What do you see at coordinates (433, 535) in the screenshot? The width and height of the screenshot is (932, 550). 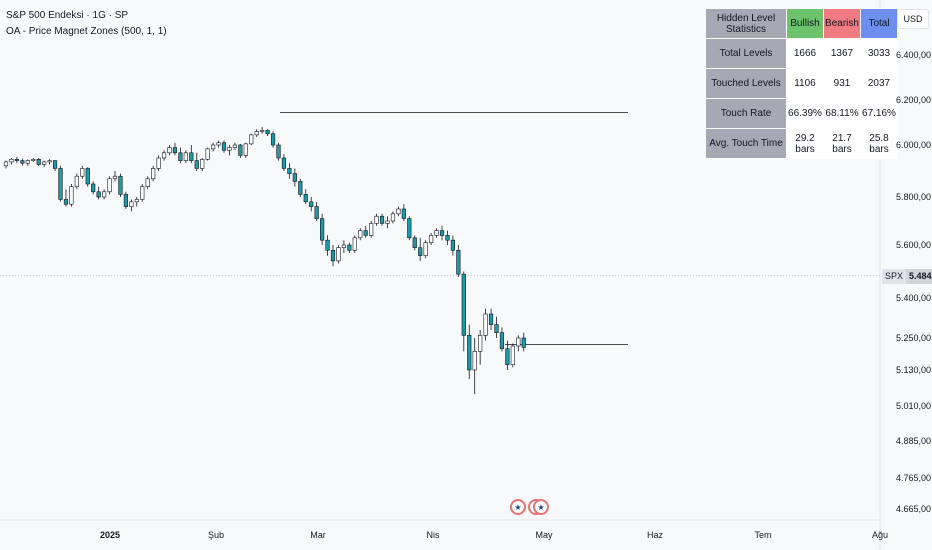 I see `x-axis-tick-label: Nis` at bounding box center [433, 535].